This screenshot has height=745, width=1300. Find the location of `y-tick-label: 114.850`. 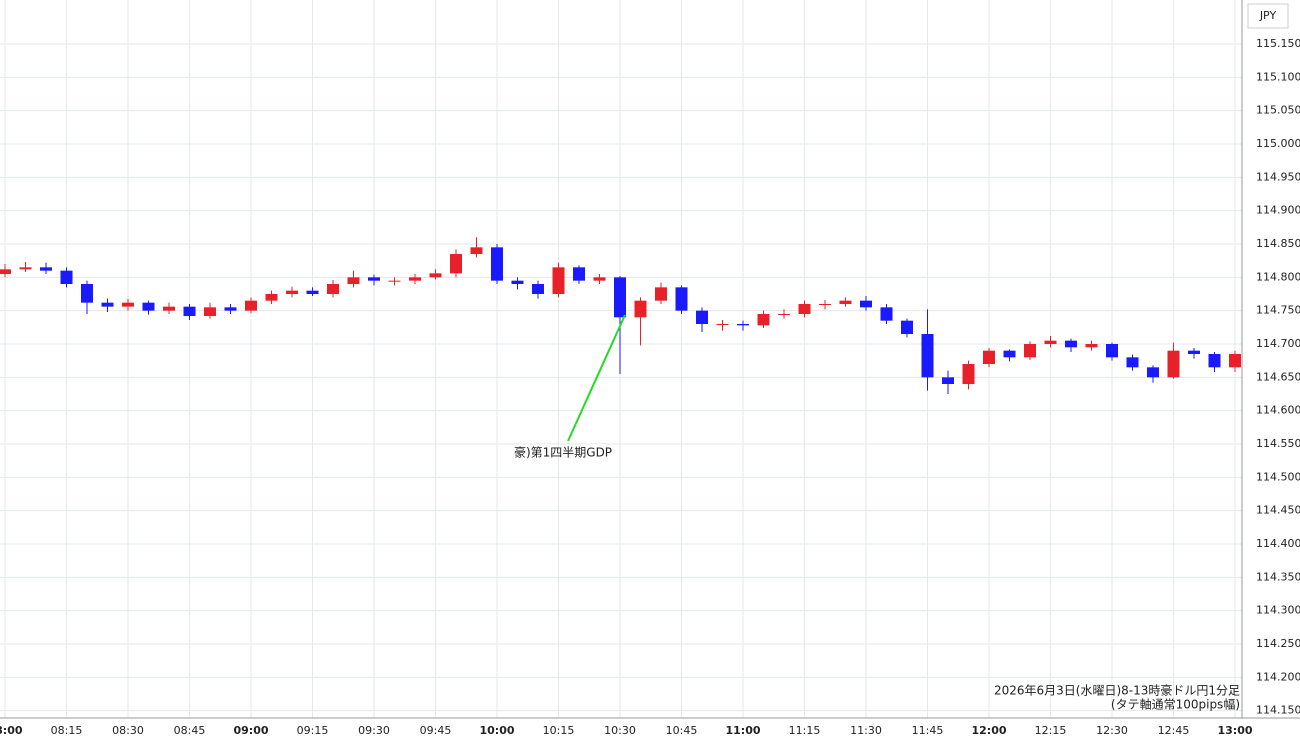

y-tick-label: 114.850 is located at coordinates (1278, 243).